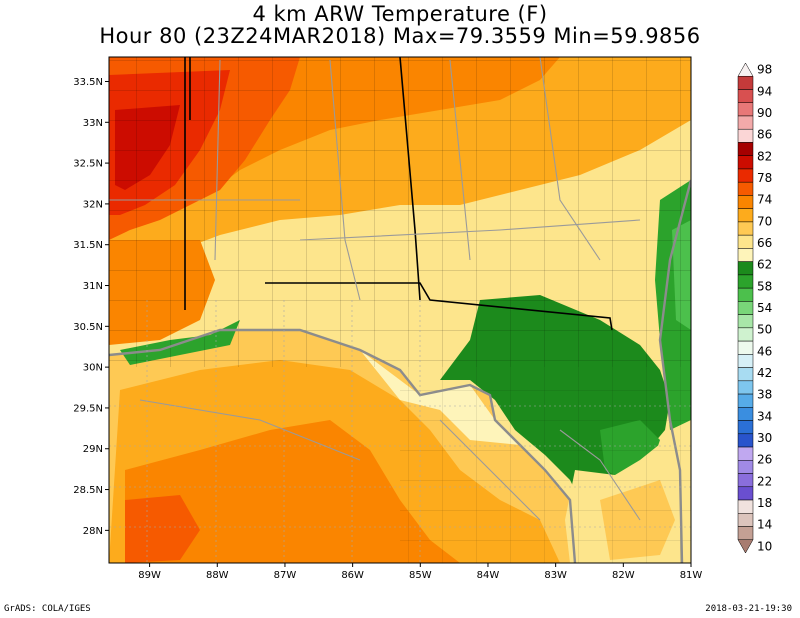  I want to click on colorbar-label: 78, so click(764, 178).